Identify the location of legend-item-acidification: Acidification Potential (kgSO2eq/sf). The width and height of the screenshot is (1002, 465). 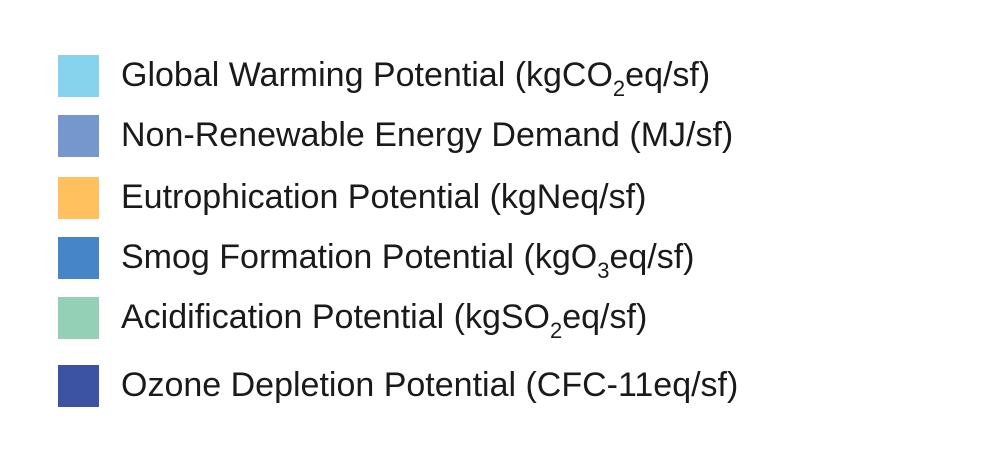
(508, 320).